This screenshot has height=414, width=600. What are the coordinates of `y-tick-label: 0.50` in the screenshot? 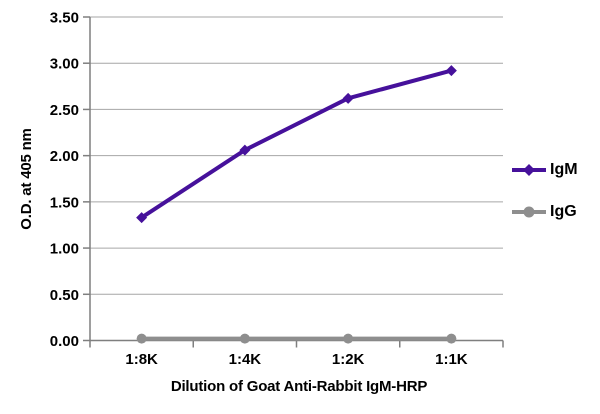 It's located at (64, 295).